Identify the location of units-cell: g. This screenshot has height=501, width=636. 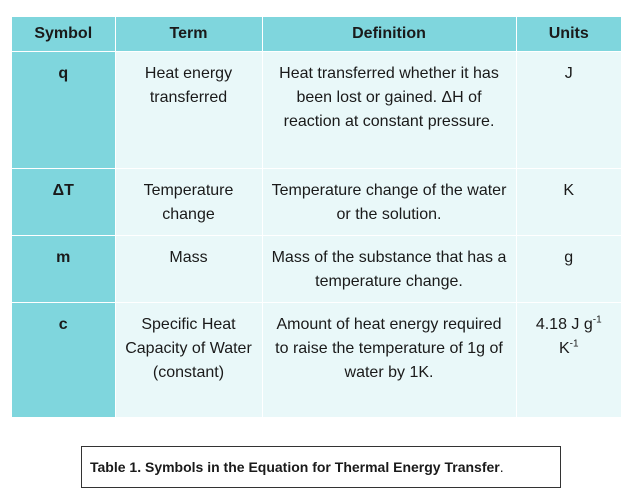
(568, 269).